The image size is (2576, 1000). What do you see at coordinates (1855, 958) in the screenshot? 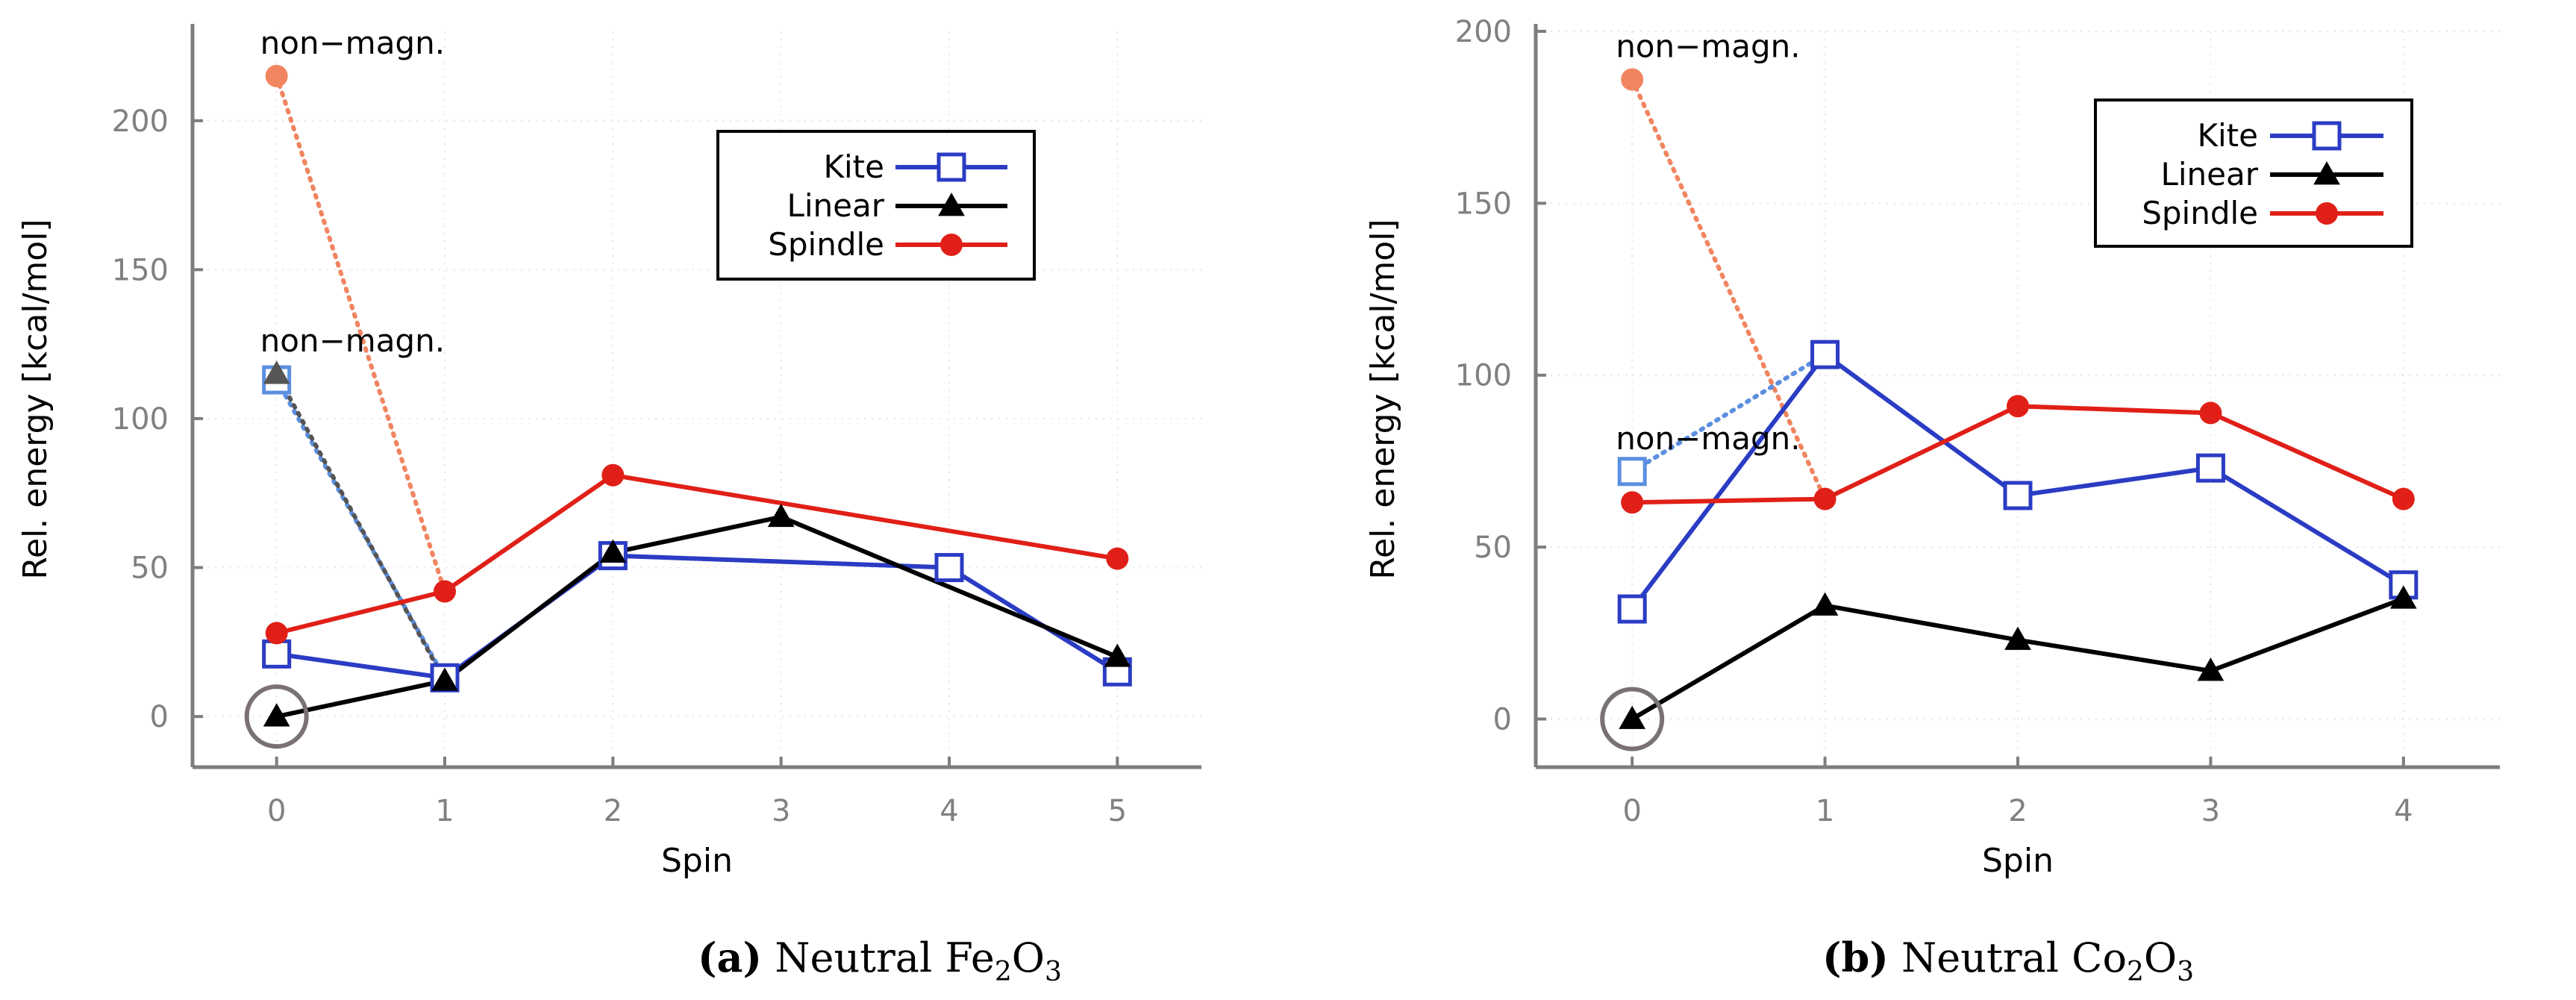
I see `caption-label: (b)` at bounding box center [1855, 958].